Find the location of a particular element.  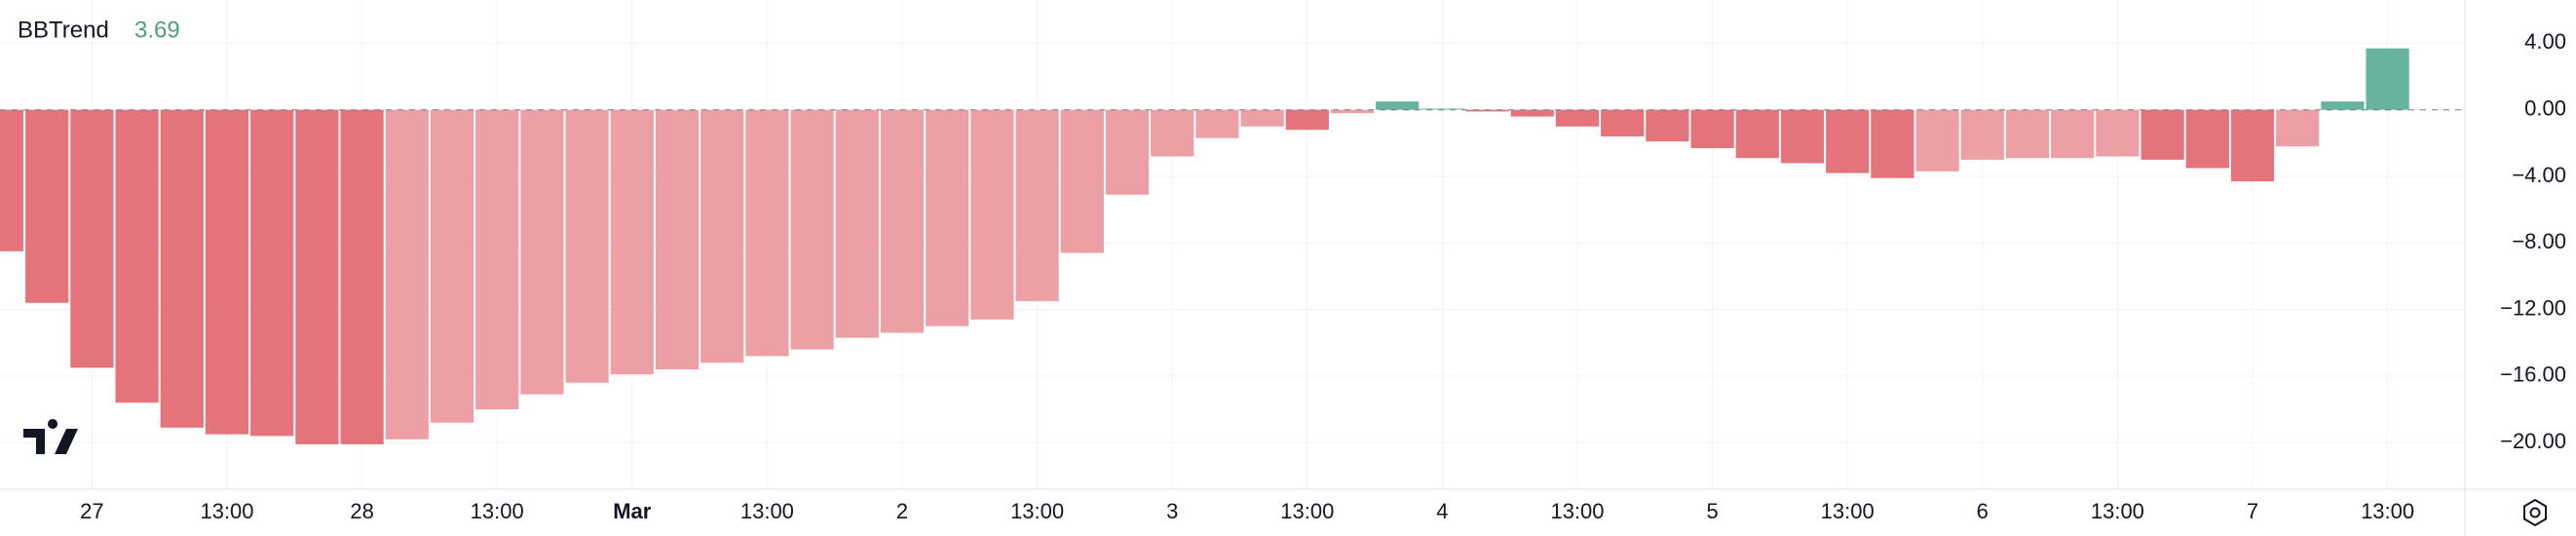

x-tick-label: 2 is located at coordinates (902, 511).